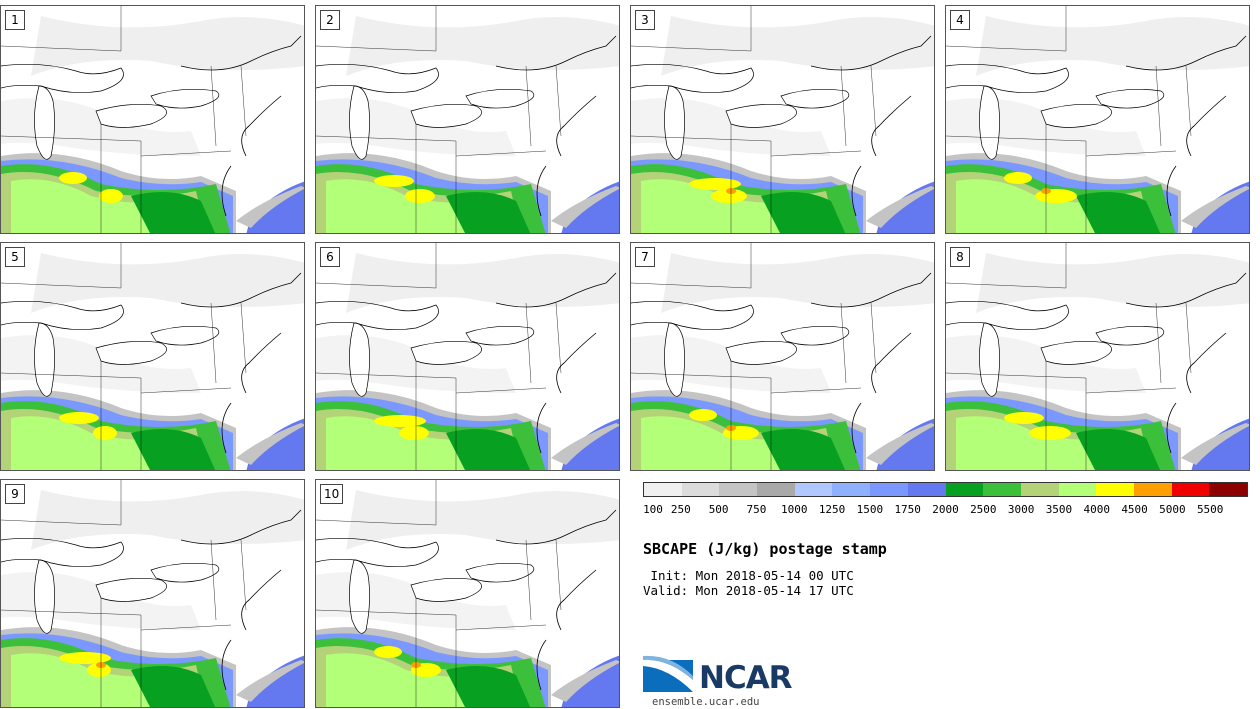  Describe the element at coordinates (907, 509) in the screenshot. I see `colorbar-tick-label: 1750` at that location.